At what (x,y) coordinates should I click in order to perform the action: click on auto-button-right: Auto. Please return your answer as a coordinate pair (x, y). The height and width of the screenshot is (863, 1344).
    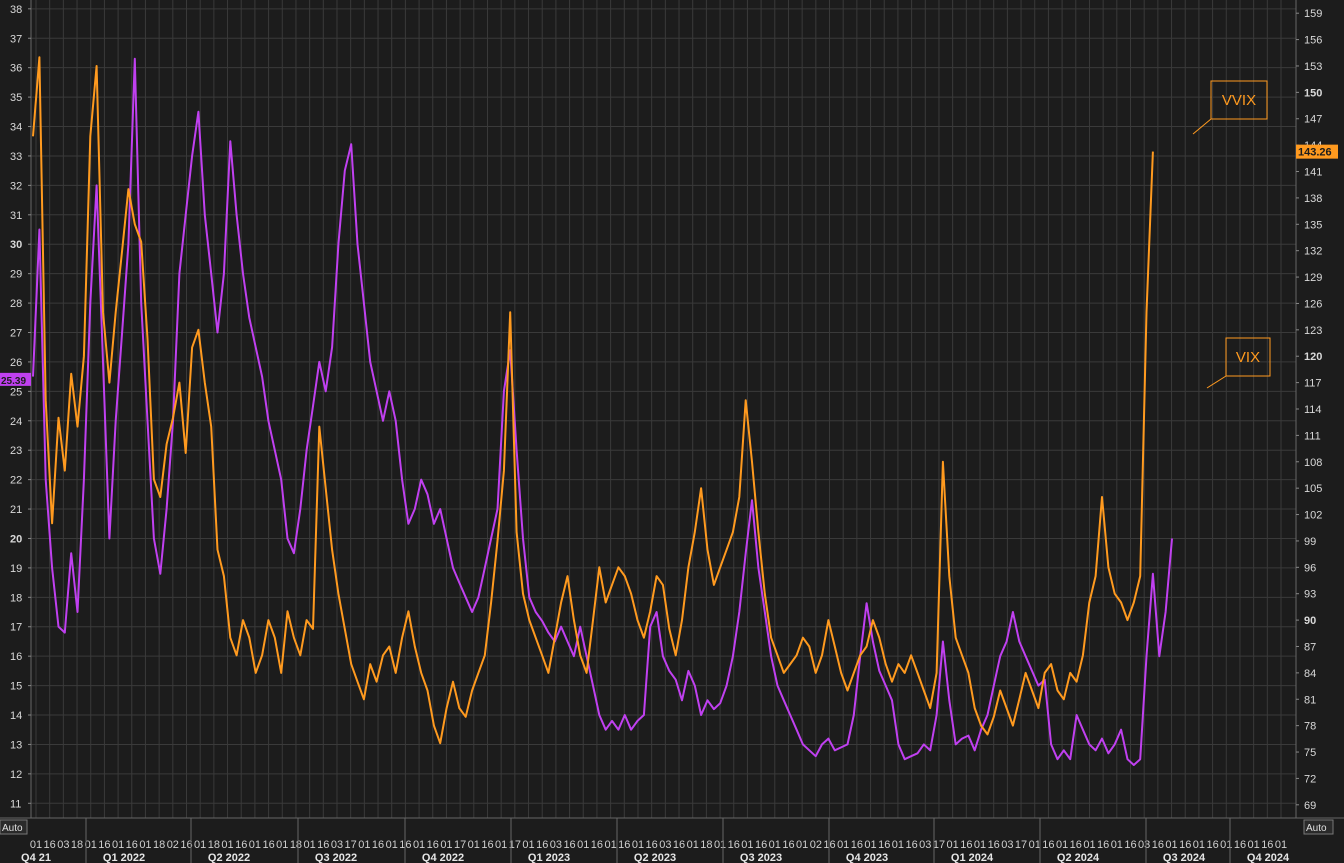
    Looking at the image, I should click on (1318, 827).